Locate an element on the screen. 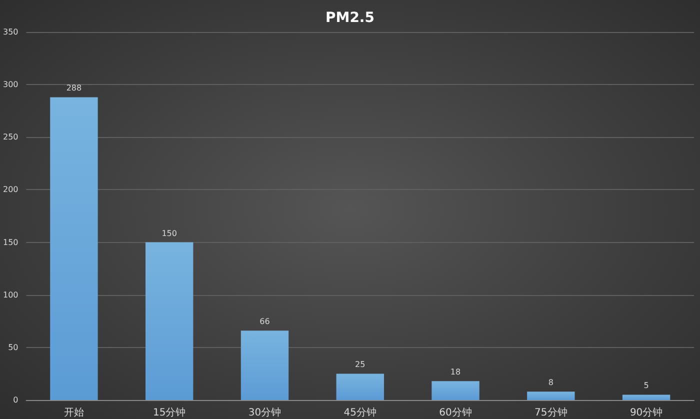  data-label: 288 is located at coordinates (74, 88).